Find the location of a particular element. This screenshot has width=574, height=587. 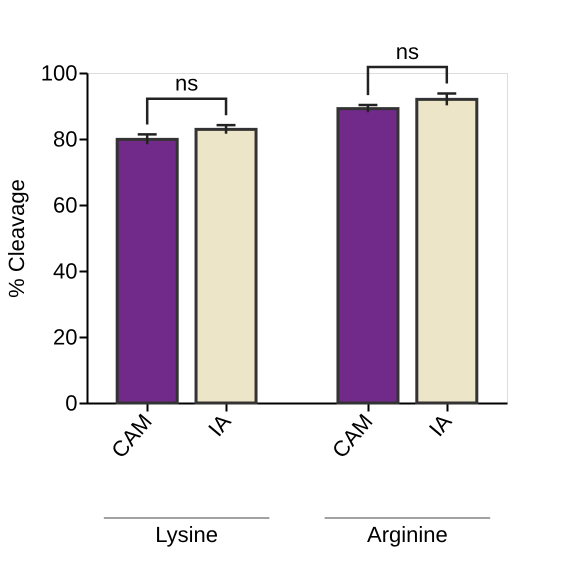

y-tick-label: 20 is located at coordinates (65, 337).